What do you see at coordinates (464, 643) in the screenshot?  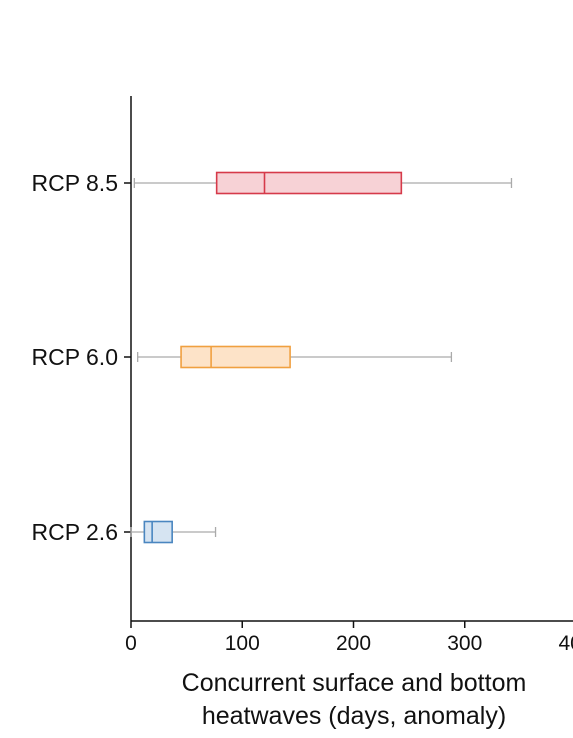 I see `x-tick-label-300: 300` at bounding box center [464, 643].